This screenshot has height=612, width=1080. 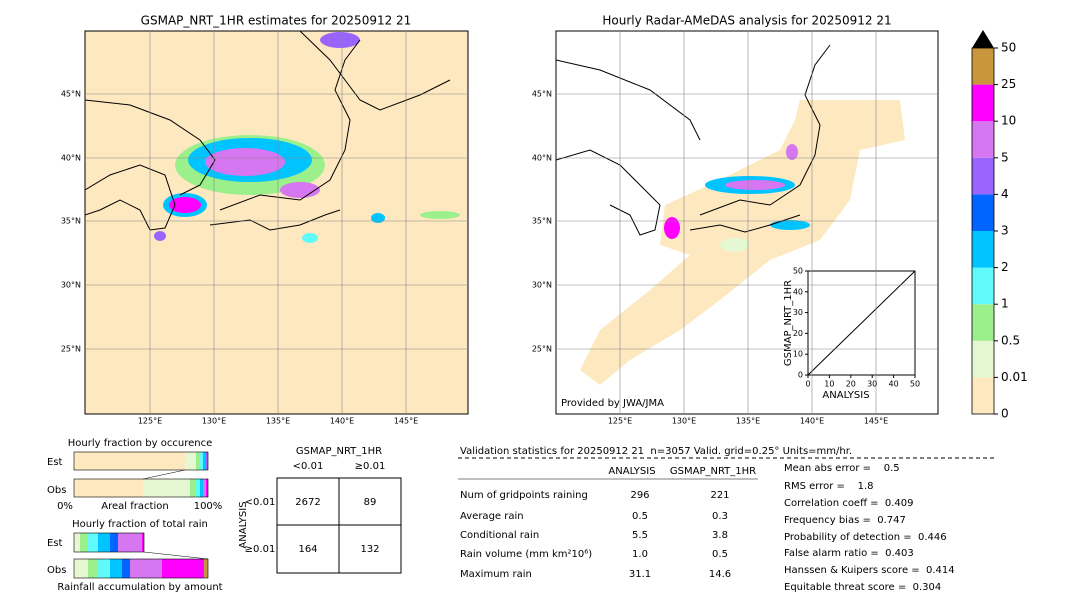 What do you see at coordinates (499, 535) in the screenshot?
I see `row-label: Conditional rain` at bounding box center [499, 535].